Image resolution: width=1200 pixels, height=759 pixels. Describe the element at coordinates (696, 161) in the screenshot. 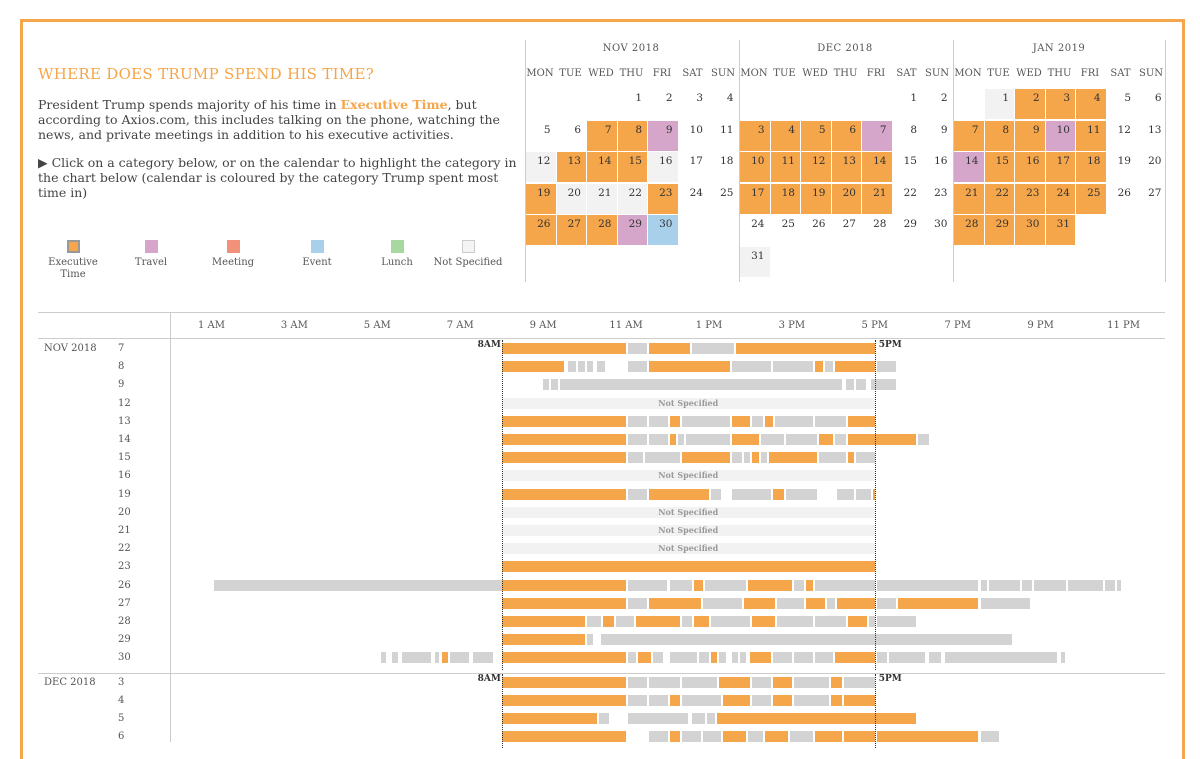

I see `calendar-day: 17` at that location.